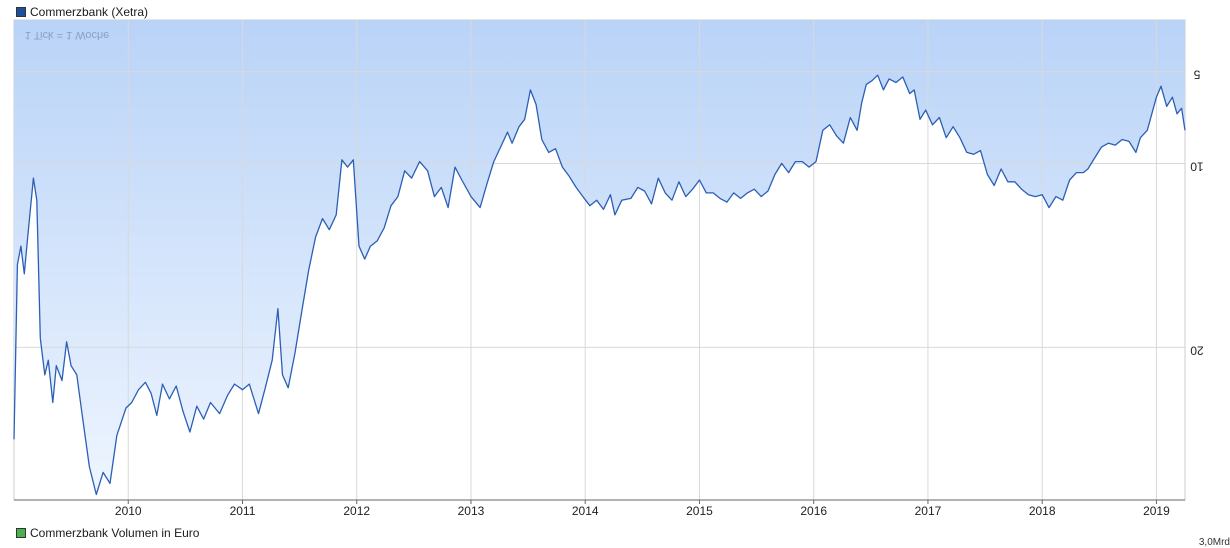 This screenshot has height=548, width=1230. Describe the element at coordinates (1197, 166) in the screenshot. I see `y-tick-label: 10` at that location.